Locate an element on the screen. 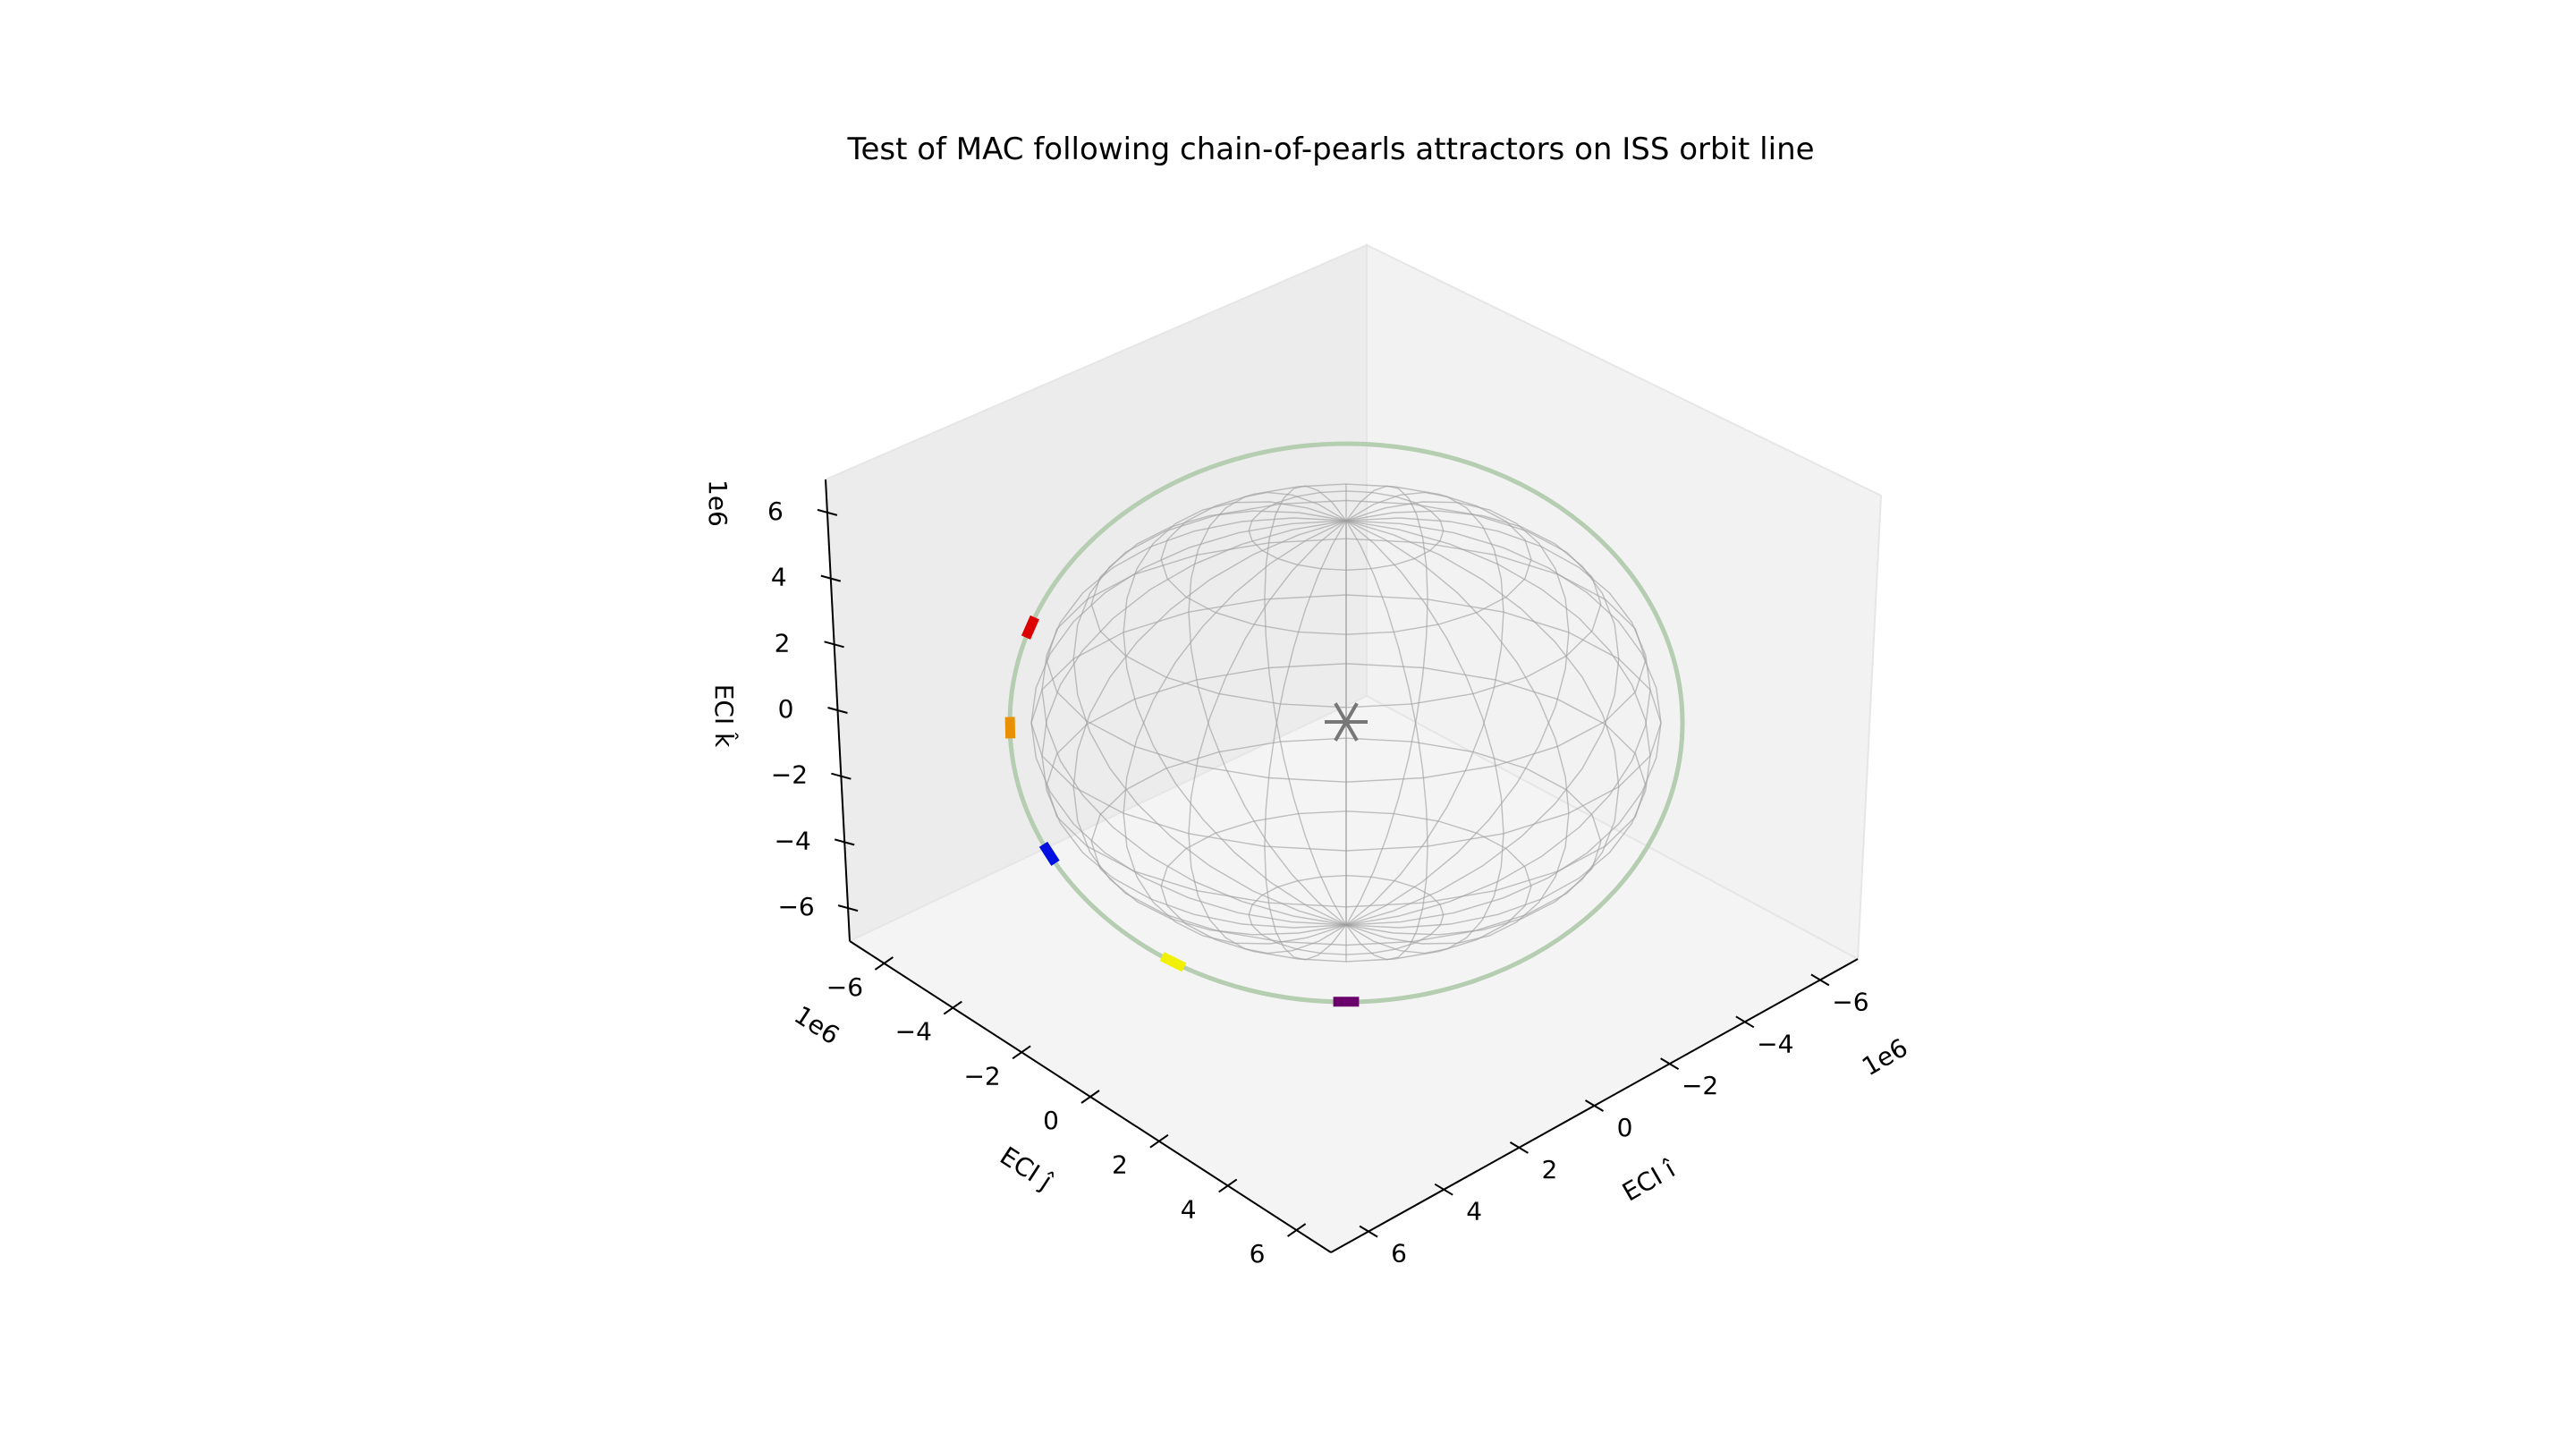  x-axis-tick-label: −4 is located at coordinates (1775, 1043).